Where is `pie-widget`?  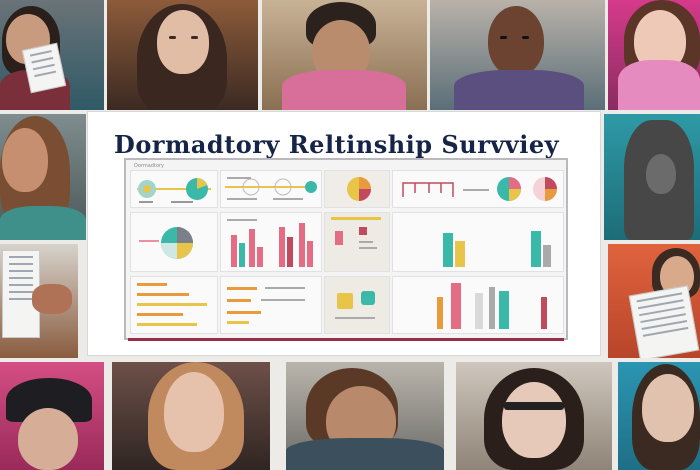
pie-widget is located at coordinates (357, 189).